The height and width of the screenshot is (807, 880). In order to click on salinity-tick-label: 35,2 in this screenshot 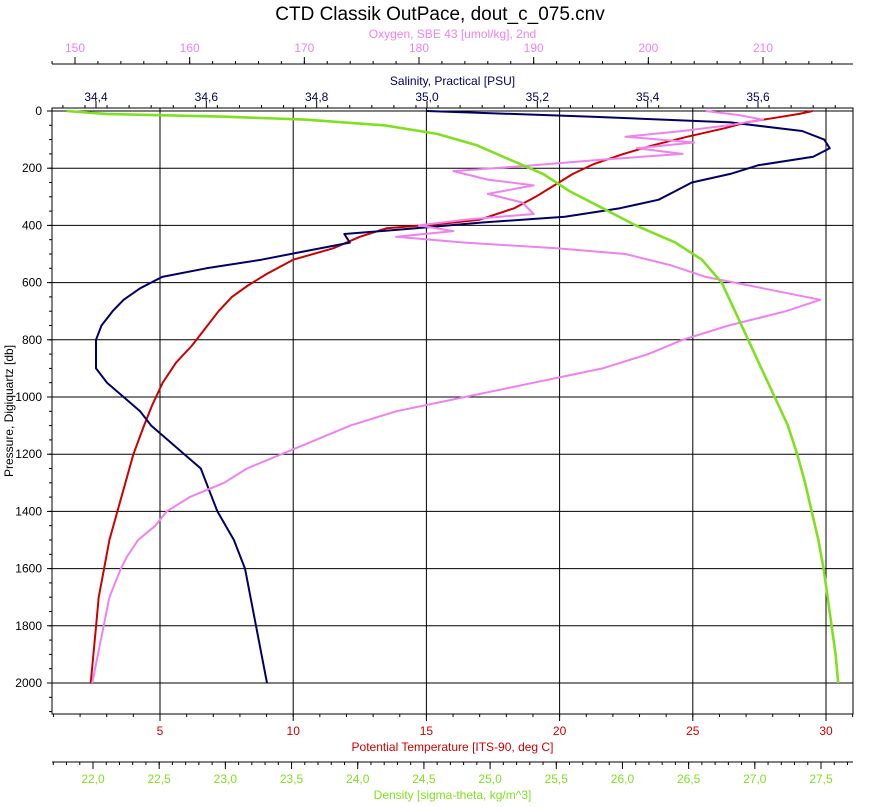, I will do `click(538, 97)`.